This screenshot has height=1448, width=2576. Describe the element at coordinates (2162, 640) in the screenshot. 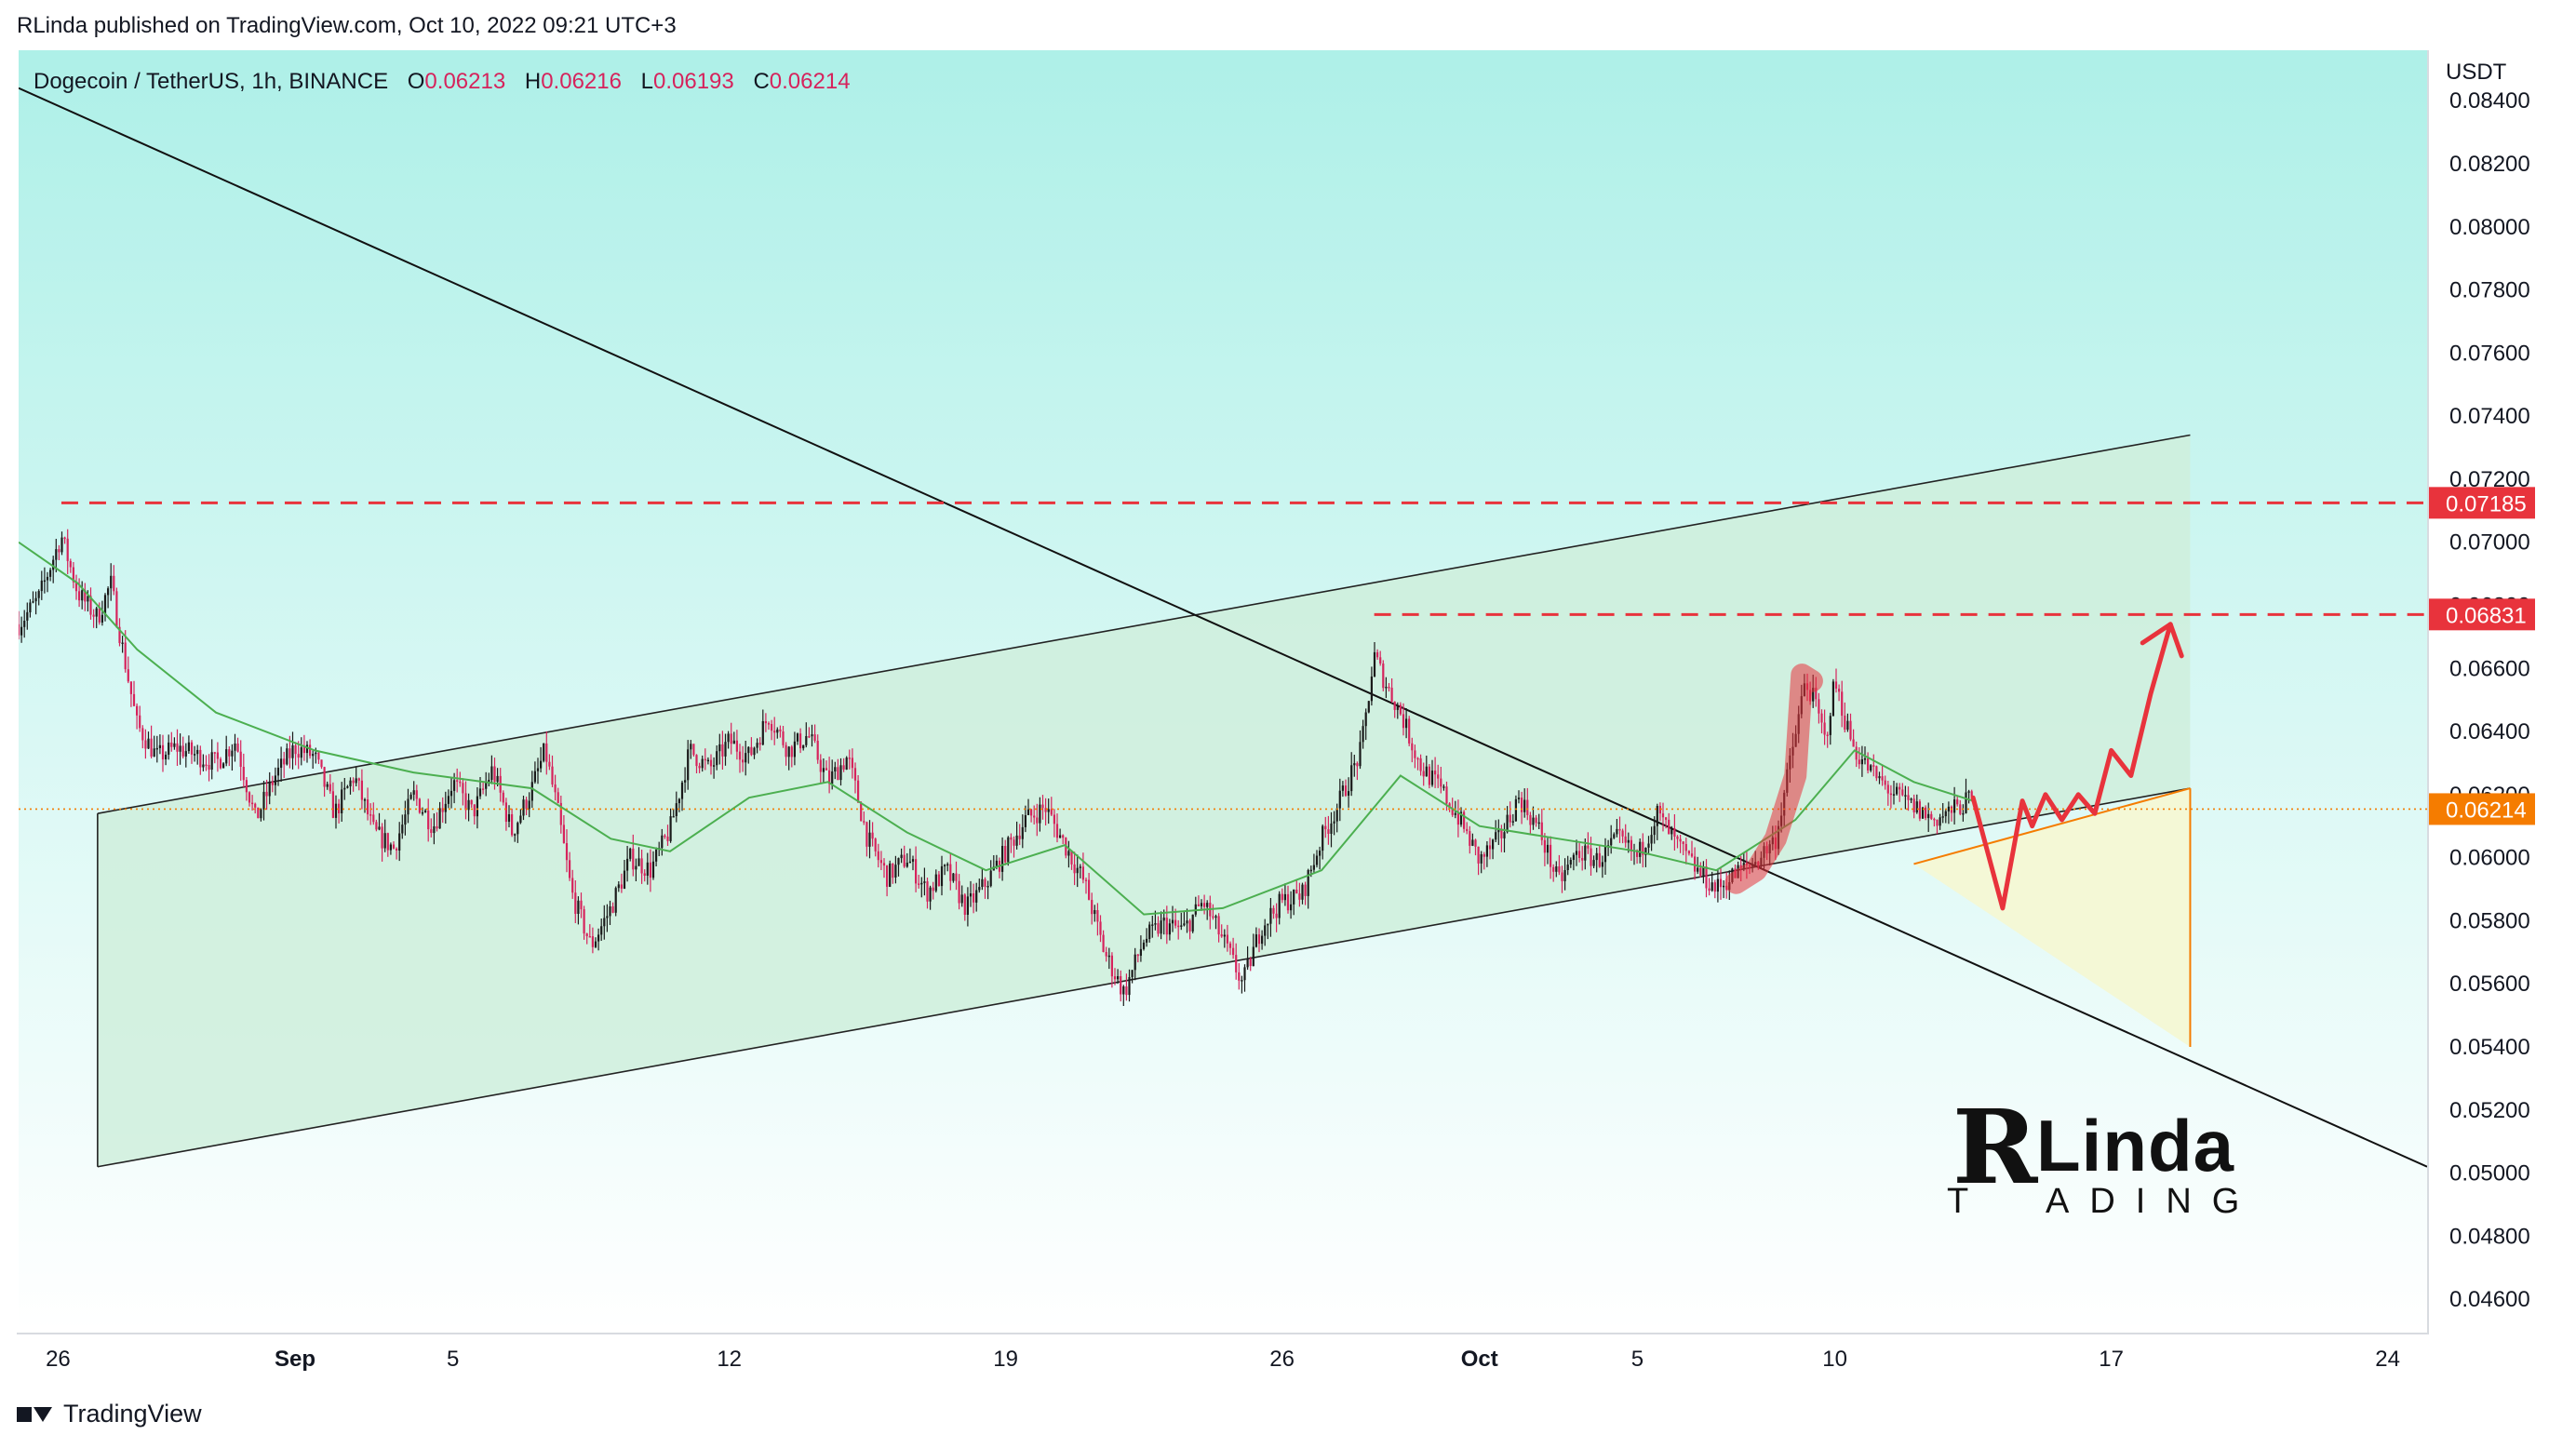

I see `forecast-arrowhead` at that location.